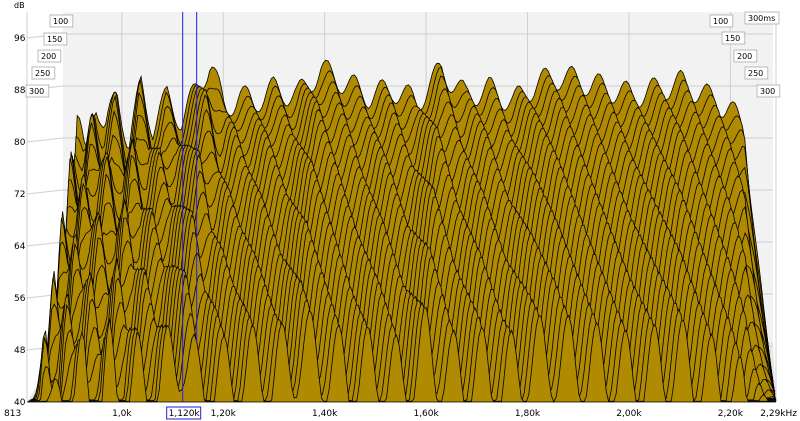  Describe the element at coordinates (528, 414) in the screenshot. I see `x-tick-label: 1,80k` at that location.